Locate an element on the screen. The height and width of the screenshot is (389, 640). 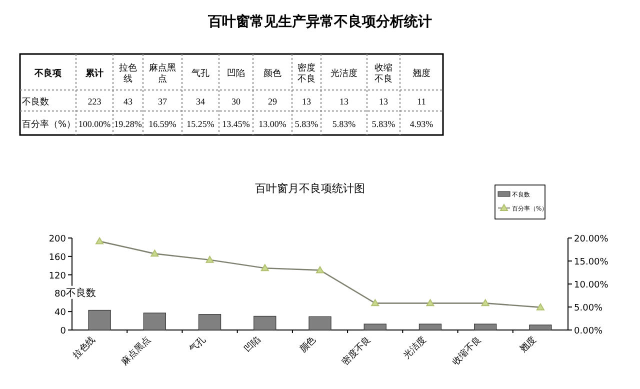
text: 100.00% is located at coordinates (94, 124).